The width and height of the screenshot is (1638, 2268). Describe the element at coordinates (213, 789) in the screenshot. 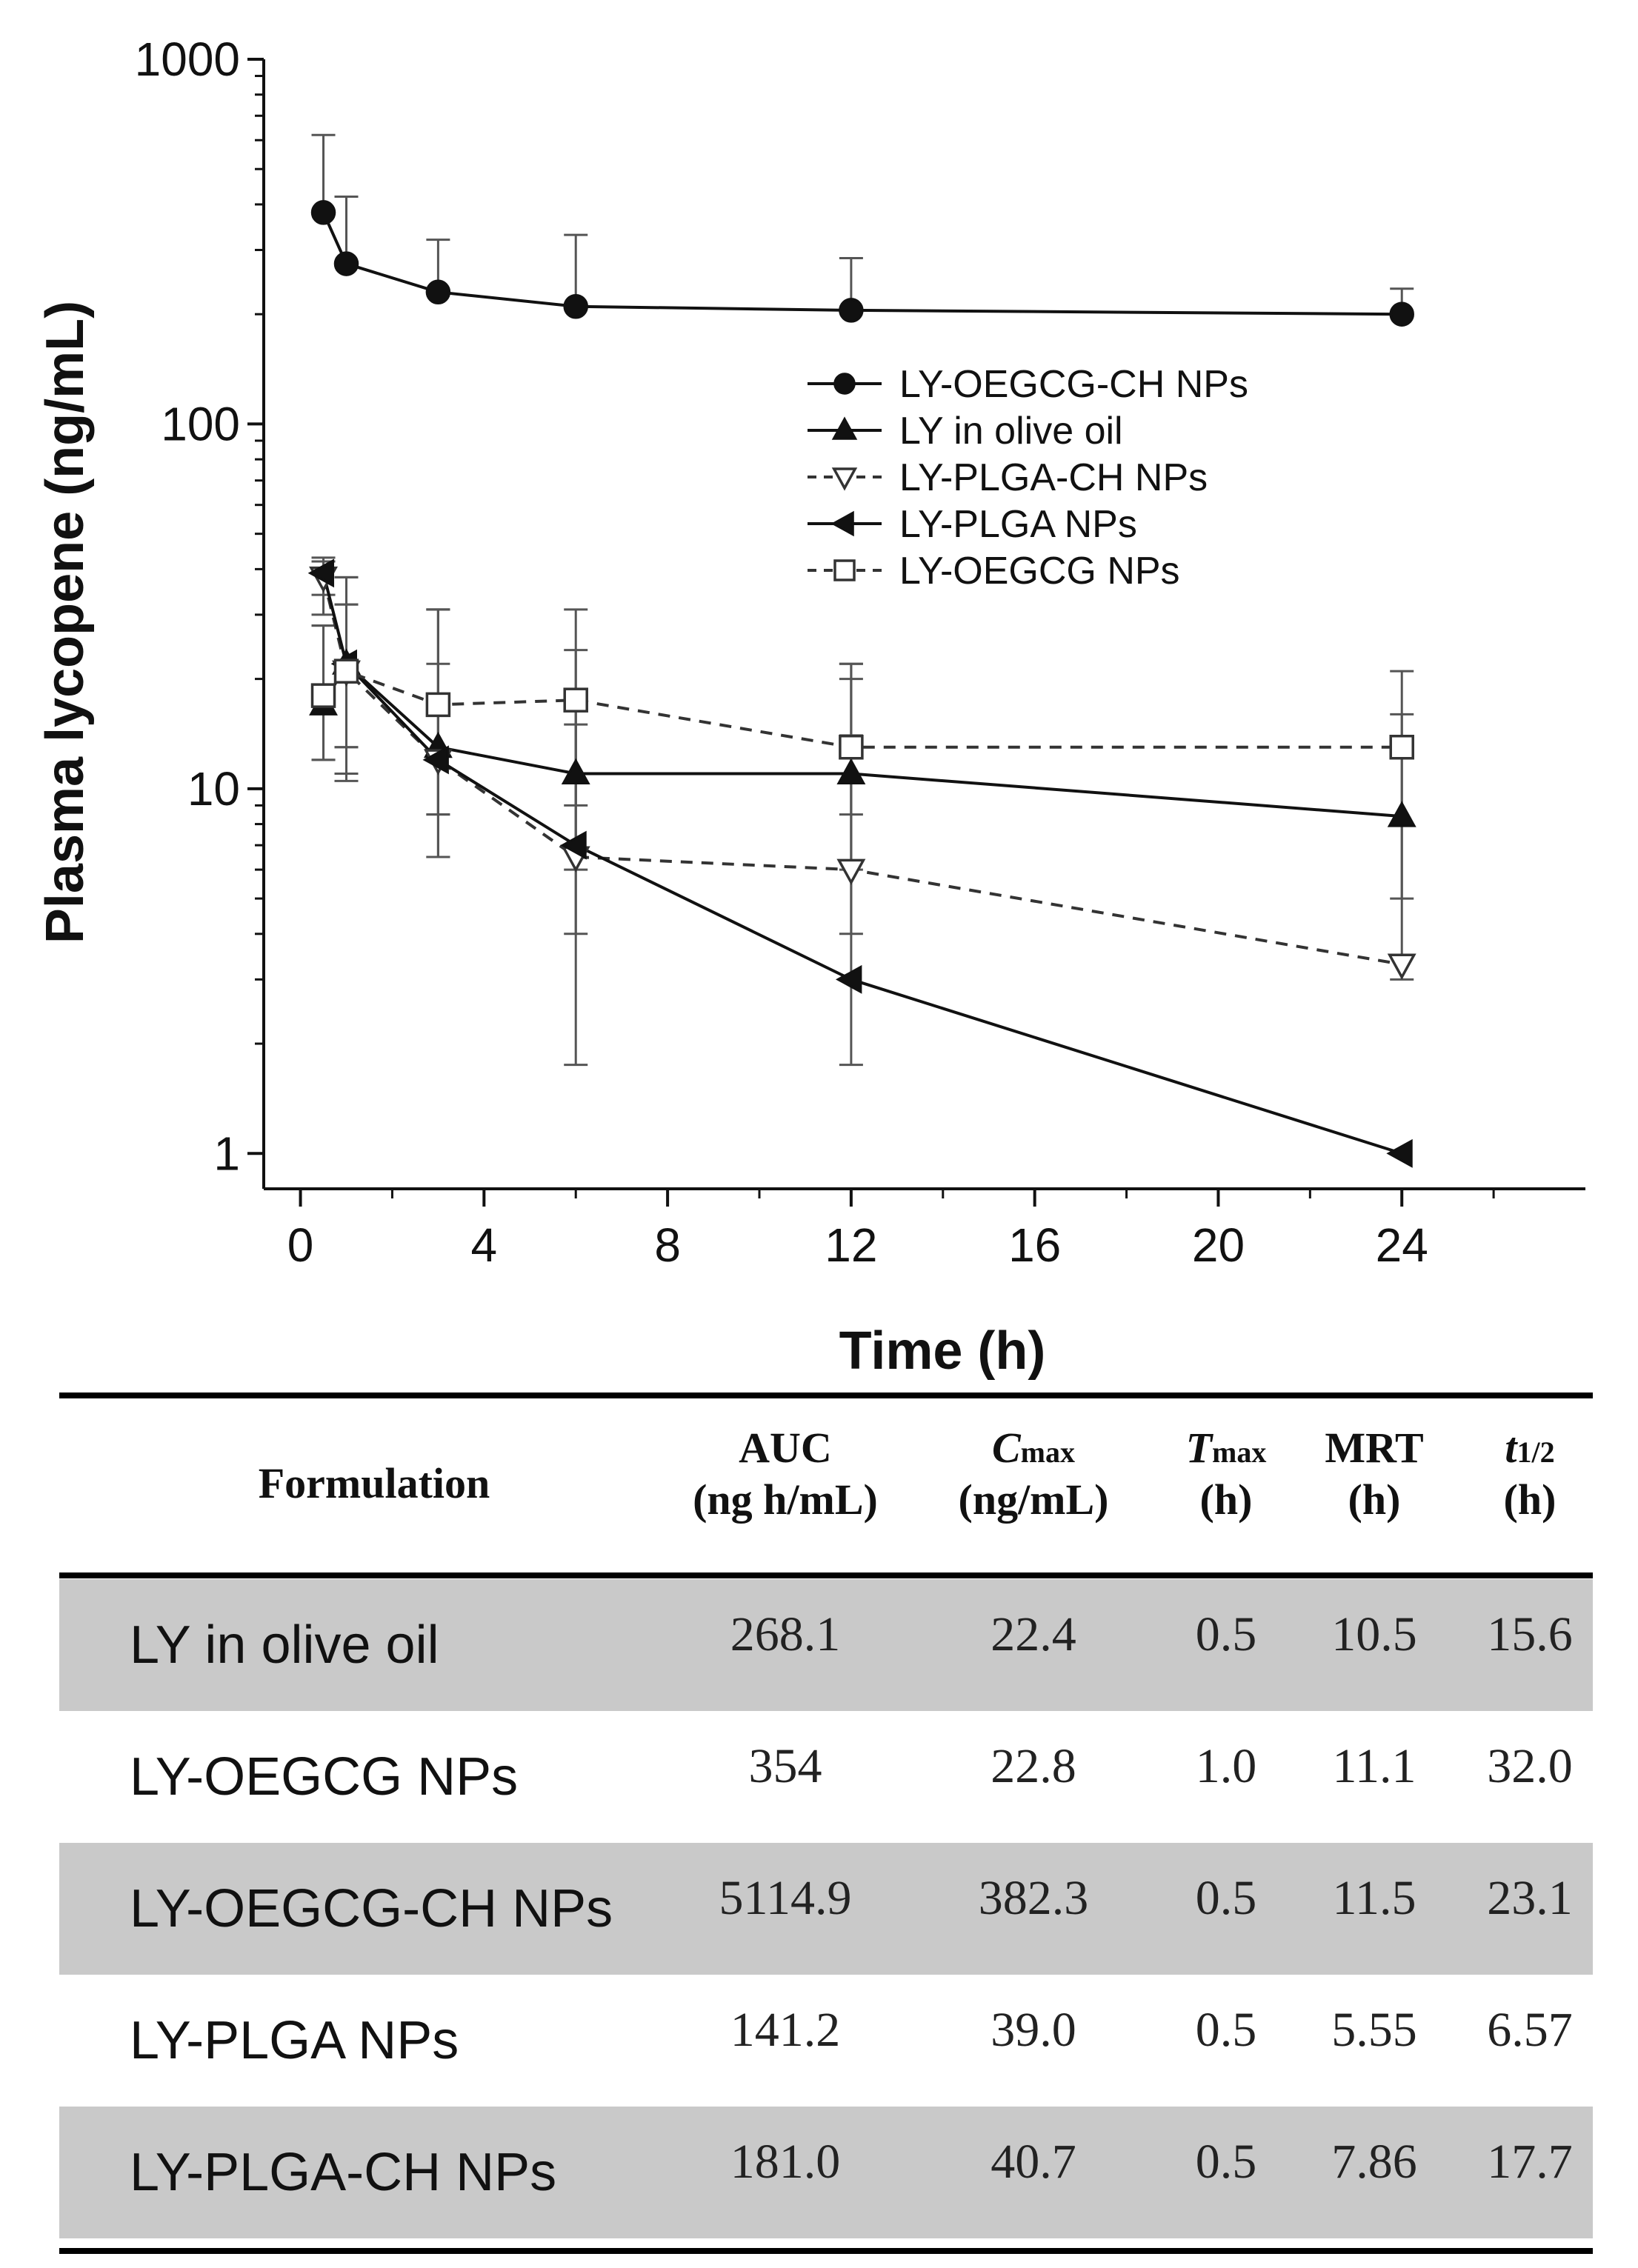

I see `y-tick-label: 10` at that location.